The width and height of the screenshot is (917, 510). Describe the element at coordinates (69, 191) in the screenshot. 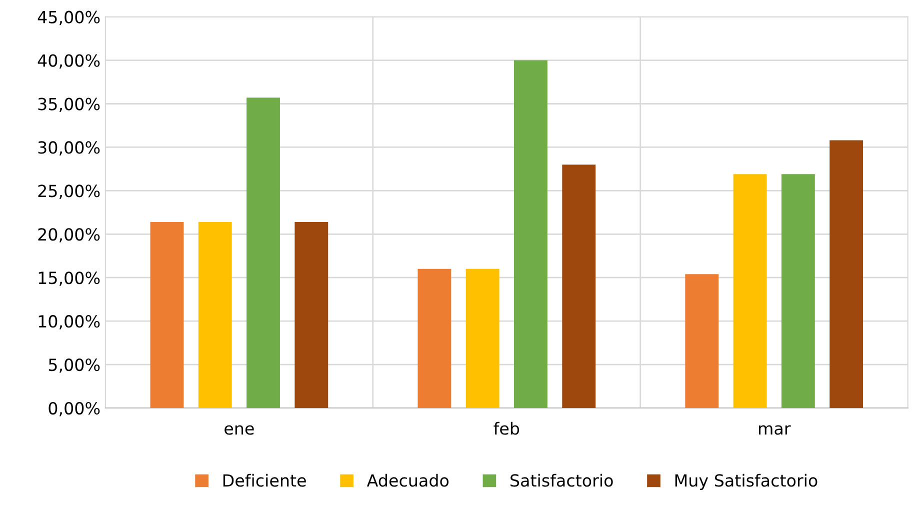

I see `y-tick-label: 25,00%` at that location.